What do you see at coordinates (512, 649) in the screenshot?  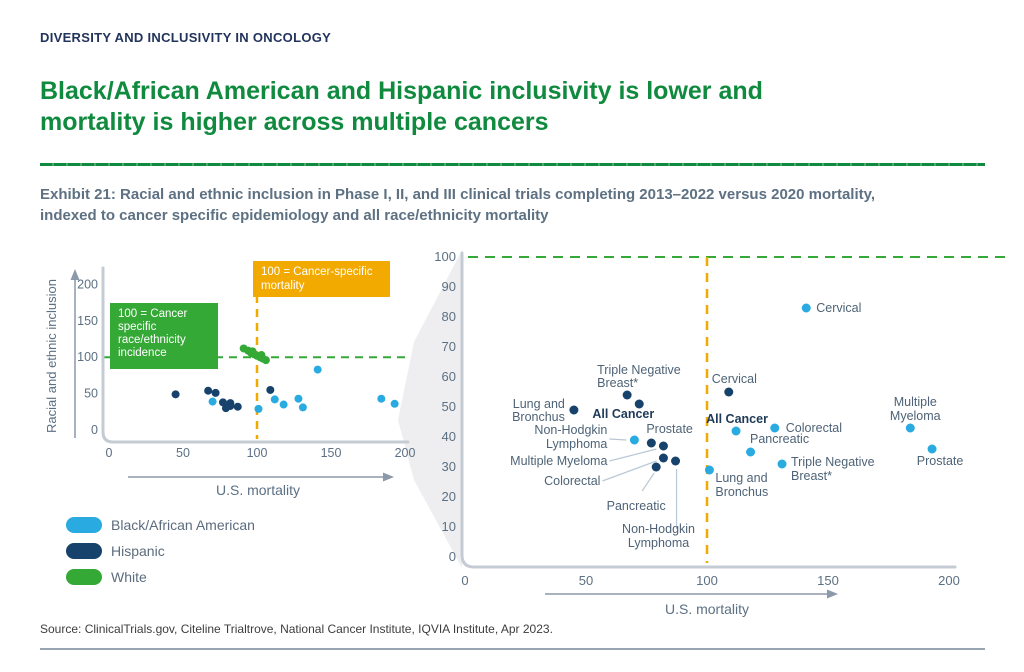 I see `bottom-rule` at bounding box center [512, 649].